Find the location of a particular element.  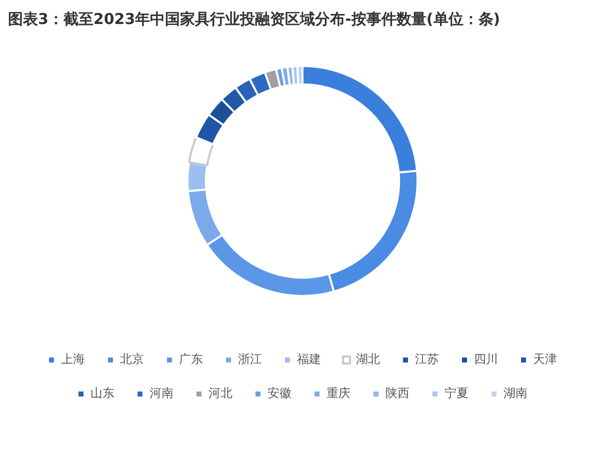

legend-label: 山东 is located at coordinates (102, 393).